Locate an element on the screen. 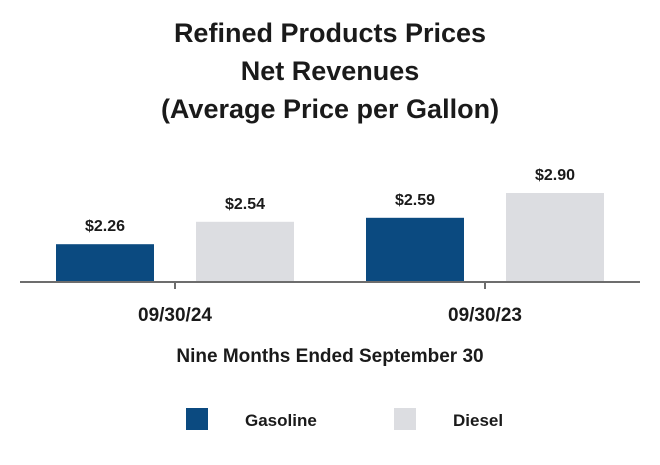 This screenshot has width=660, height=465. legend-swatch-gasoline is located at coordinates (197, 419).